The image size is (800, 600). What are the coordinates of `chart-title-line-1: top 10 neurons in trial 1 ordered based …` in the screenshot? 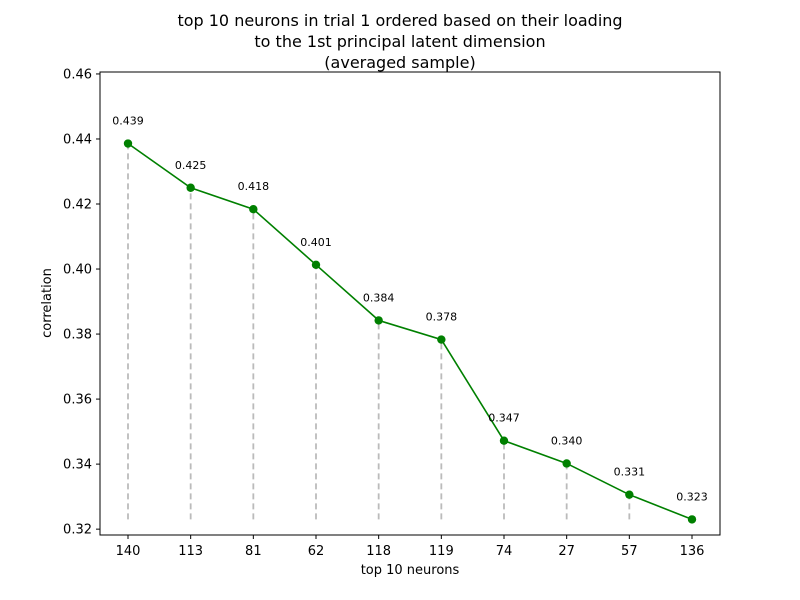 It's located at (399, 20).